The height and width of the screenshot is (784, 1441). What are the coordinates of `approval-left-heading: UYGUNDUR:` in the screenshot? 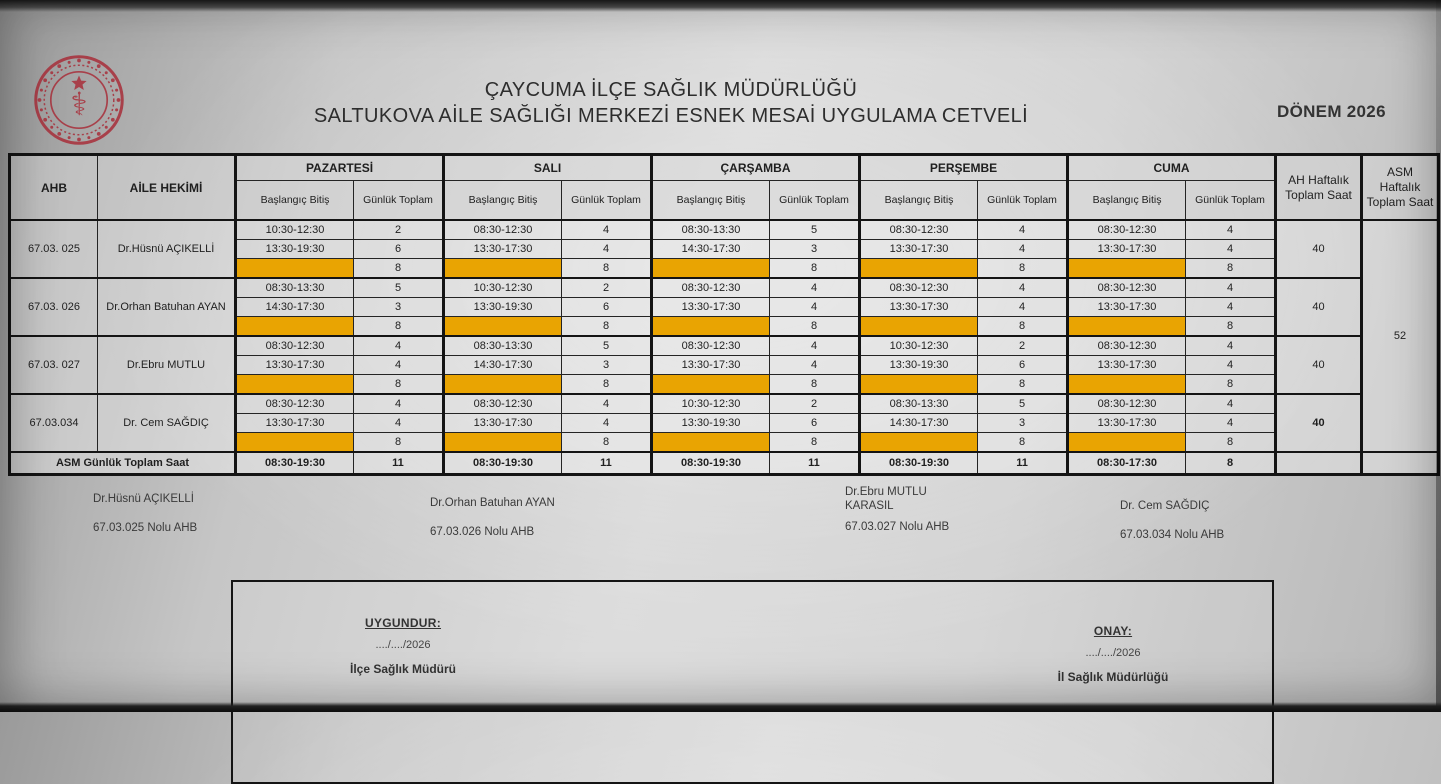 It's located at (403, 623).